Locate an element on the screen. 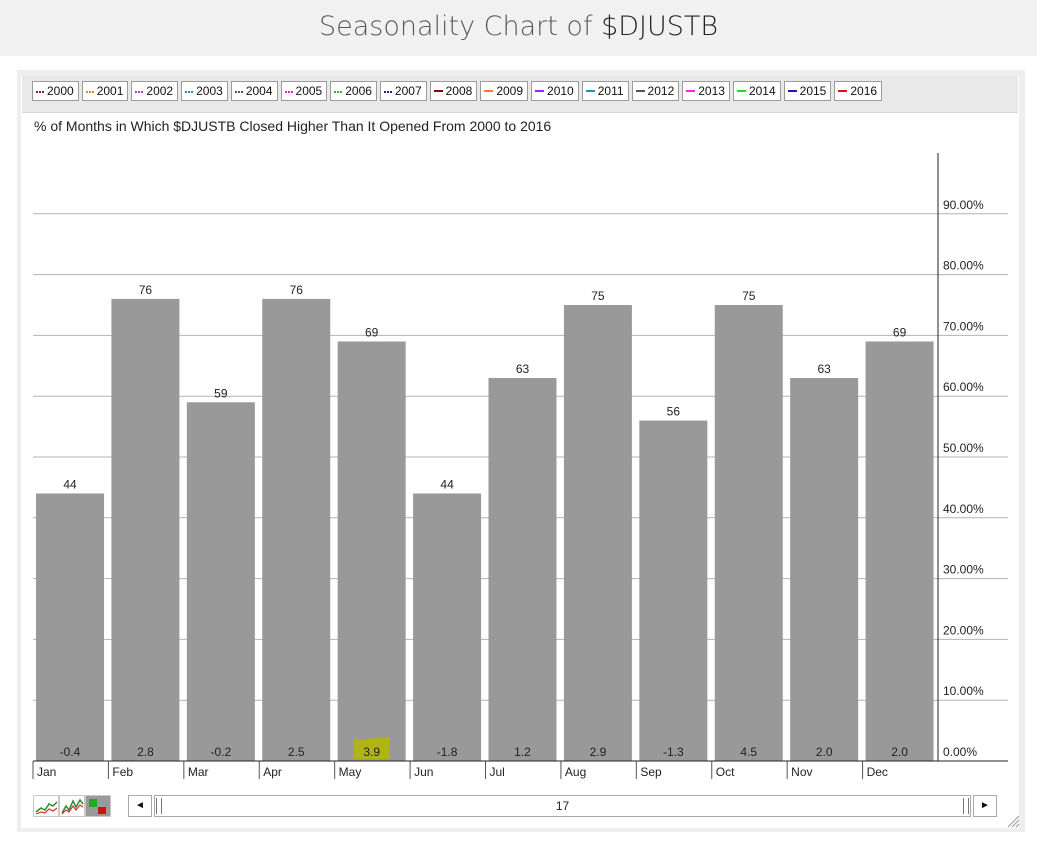 The height and width of the screenshot is (843, 1037). thumb-left-grip is located at coordinates (159, 806).